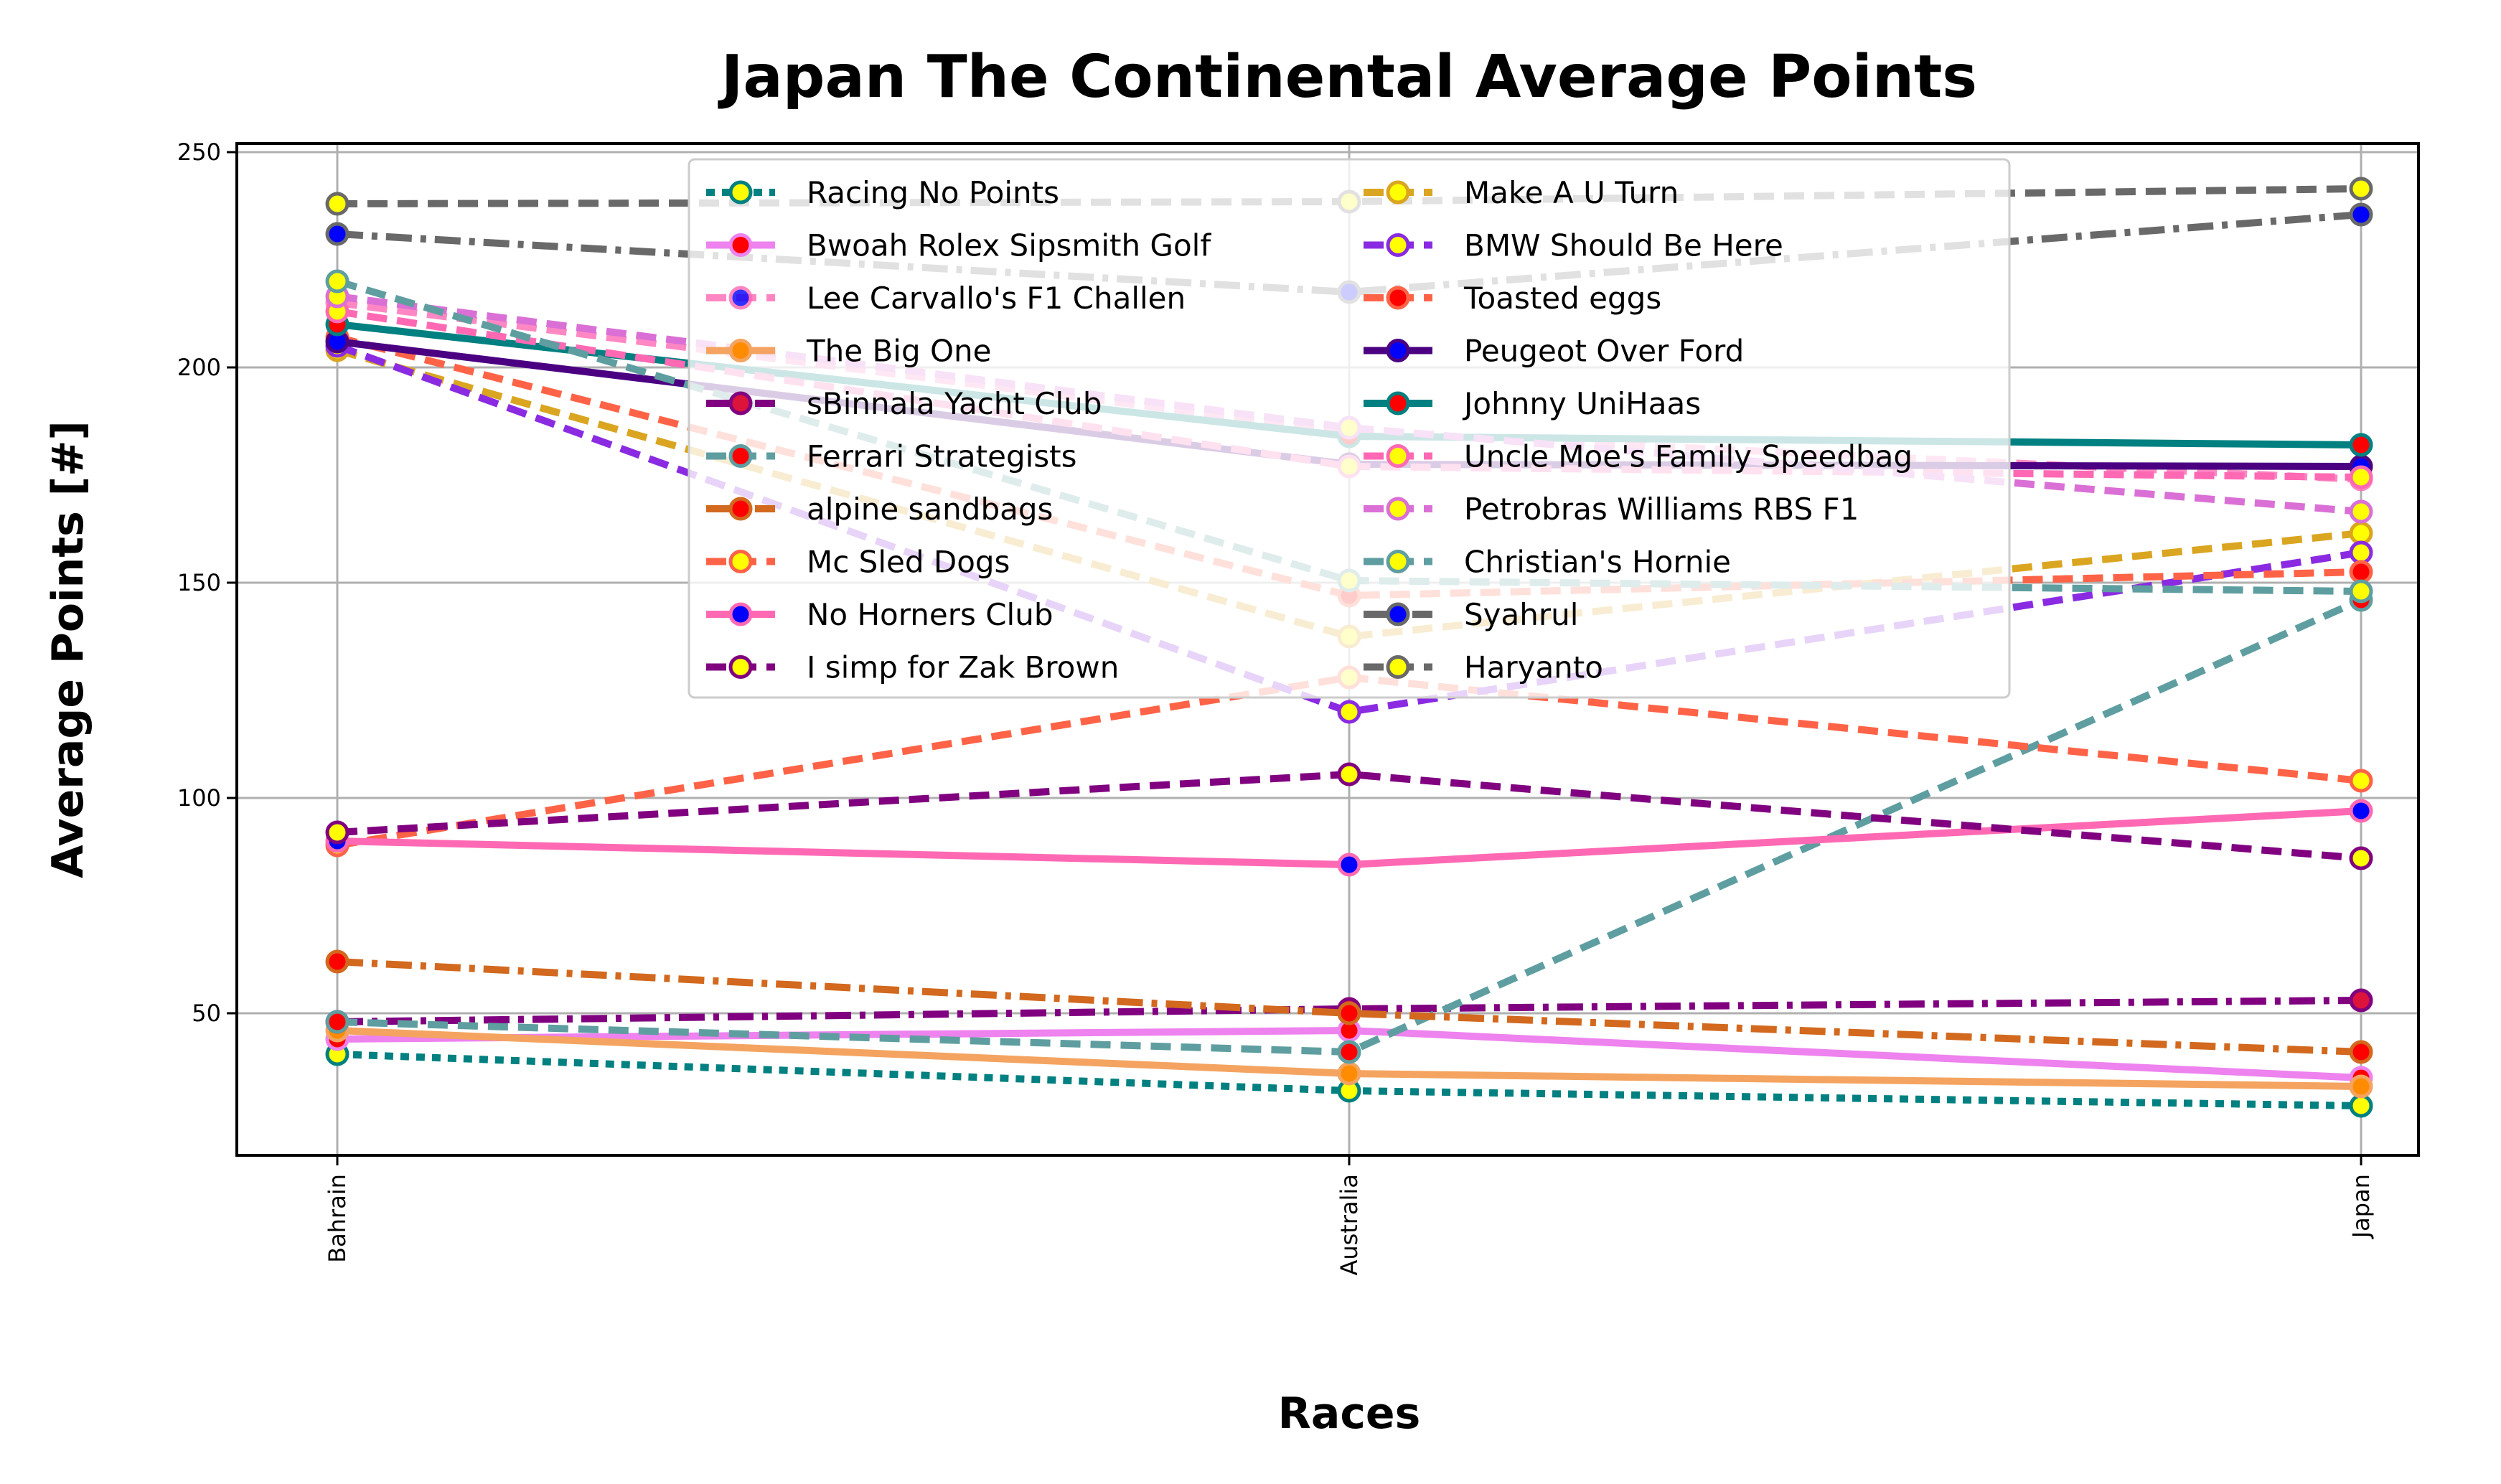  I want to click on legend-item: Peugeot Over Ford, so click(1554, 351).